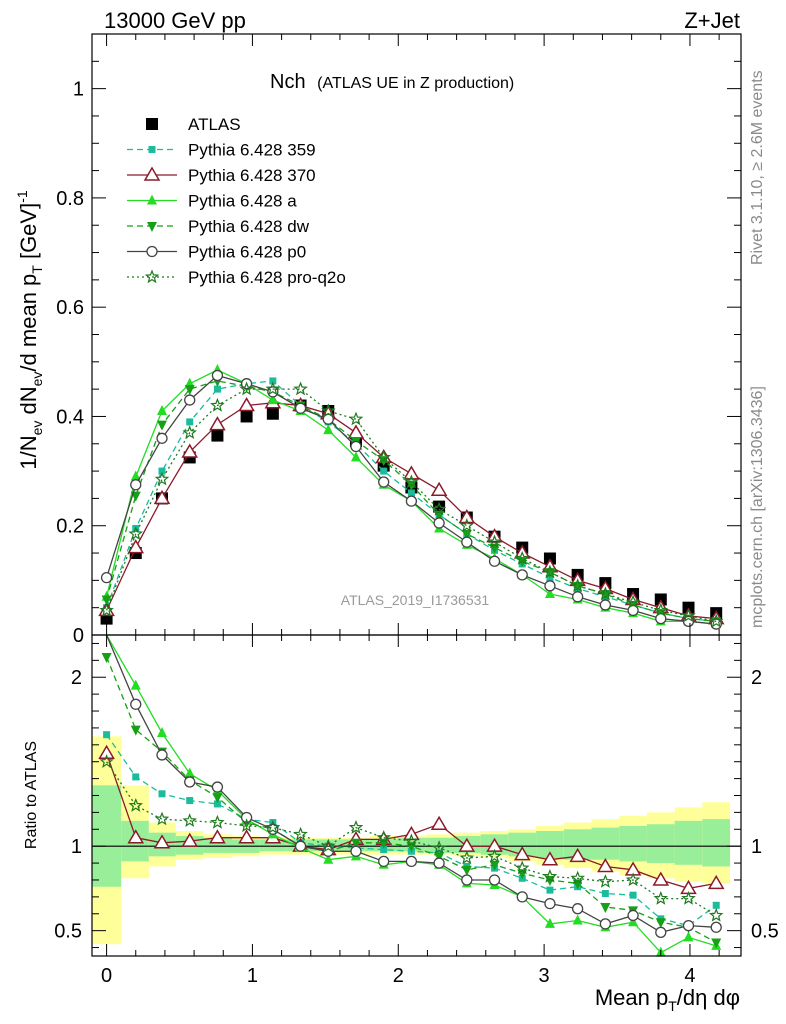 This screenshot has height=1024, width=786. What do you see at coordinates (70, 199) in the screenshot?
I see `y-tick-label: 0.8` at bounding box center [70, 199].